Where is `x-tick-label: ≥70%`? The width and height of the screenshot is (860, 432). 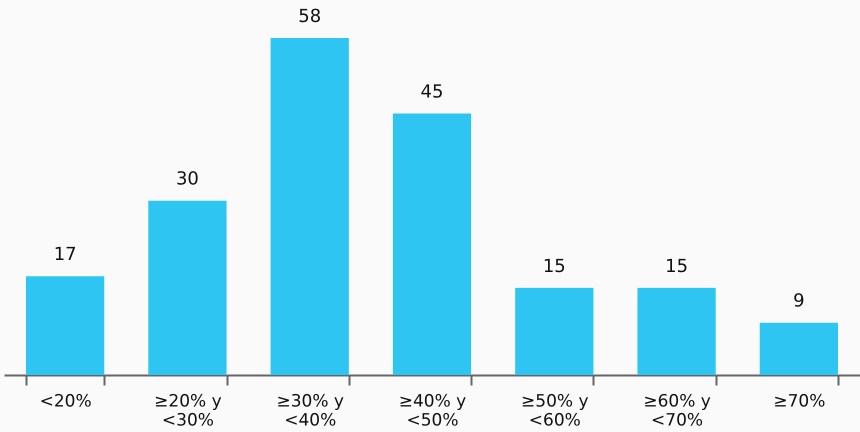
x-tick-label: ≥70% is located at coordinates (799, 402).